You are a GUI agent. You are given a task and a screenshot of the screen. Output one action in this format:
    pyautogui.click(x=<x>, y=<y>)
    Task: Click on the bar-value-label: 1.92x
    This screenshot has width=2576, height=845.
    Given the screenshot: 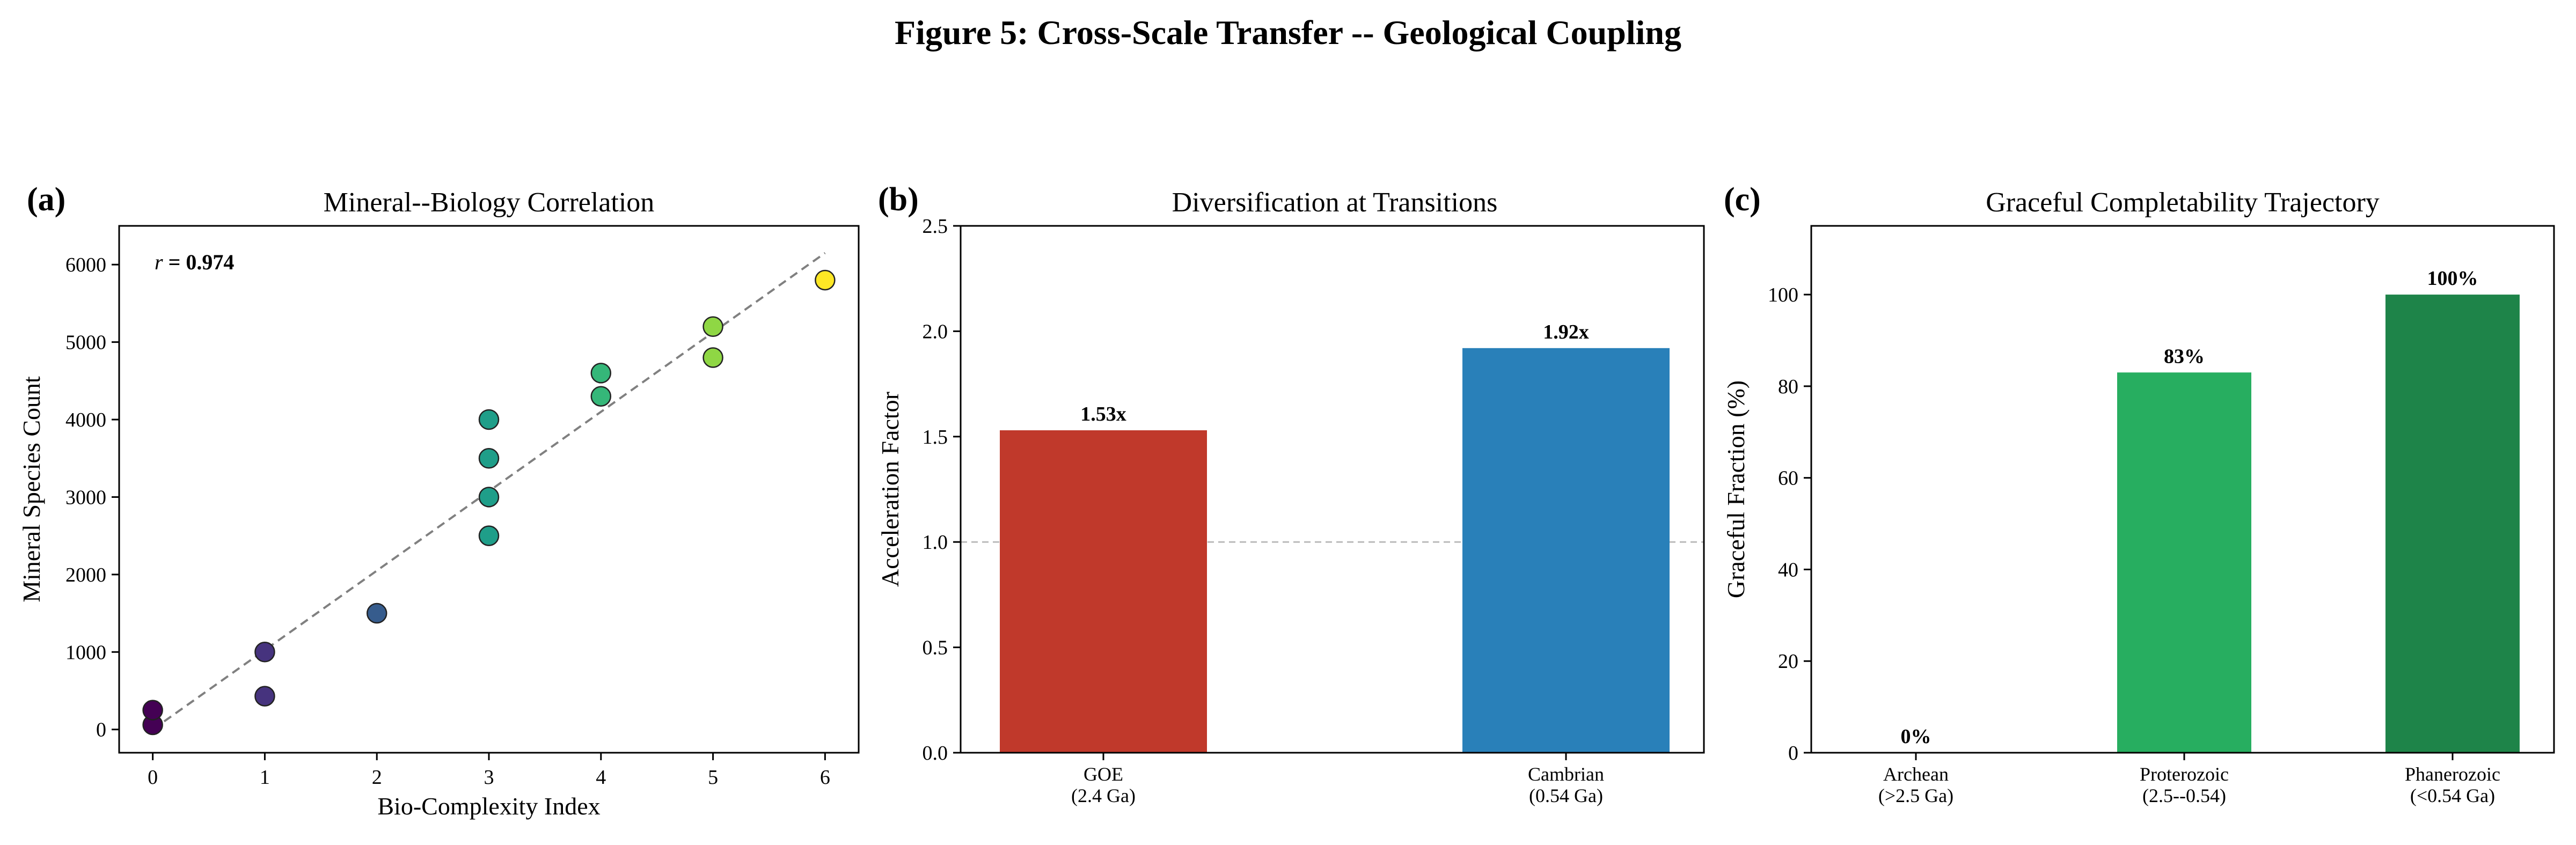 What is the action you would take?
    pyautogui.click(x=1566, y=332)
    